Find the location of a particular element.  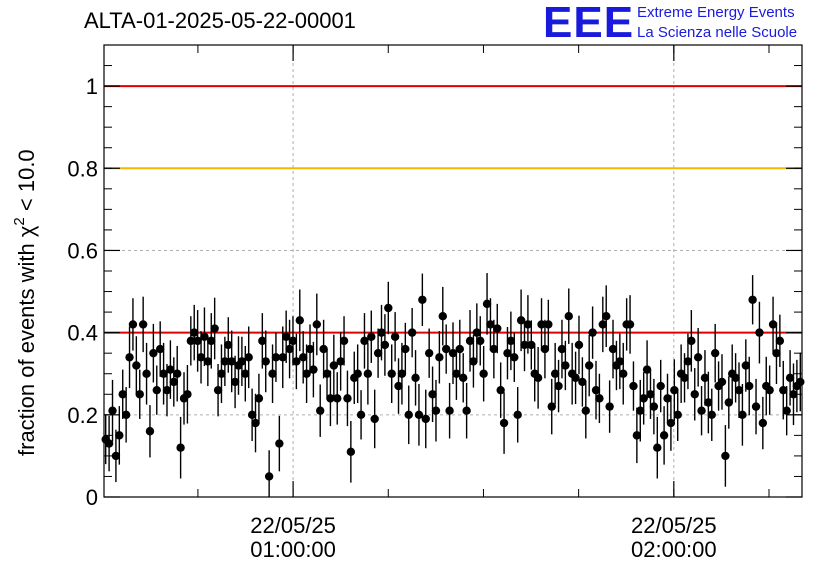

y-tick-label: 0.8 is located at coordinates (82, 168).